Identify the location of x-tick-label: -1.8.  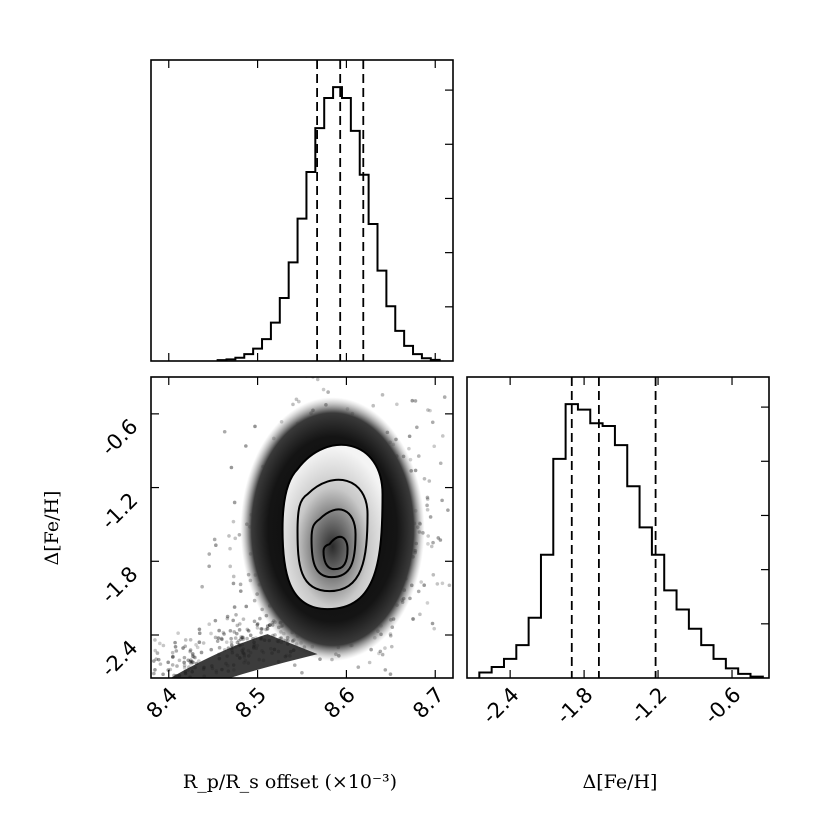
(575, 706).